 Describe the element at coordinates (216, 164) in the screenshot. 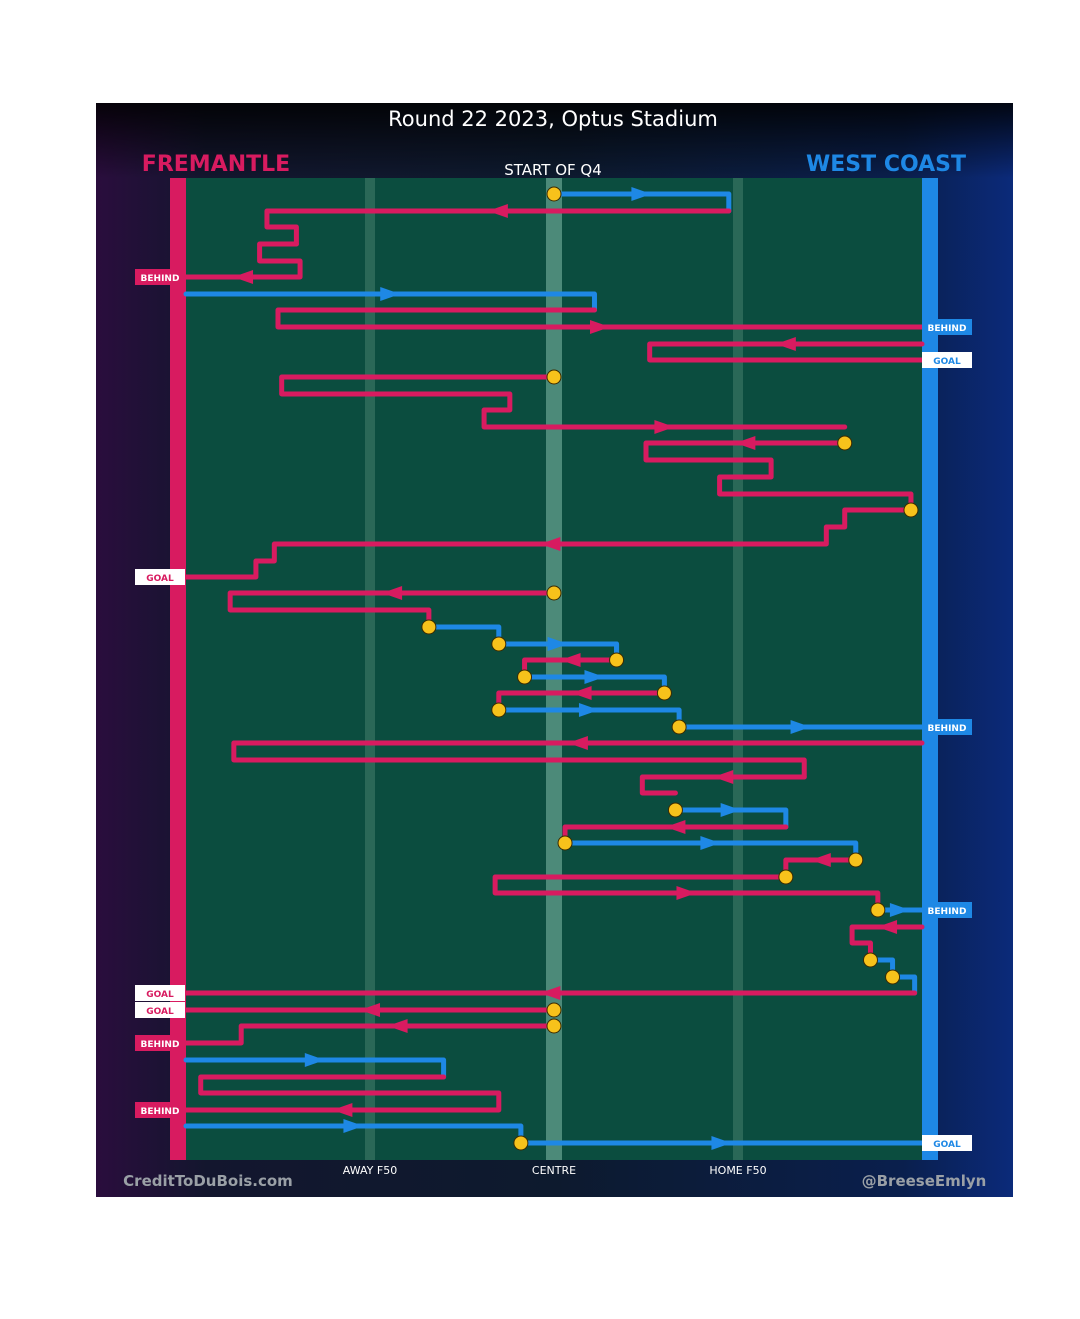

I see `team-left-name: FREMANTLE` at that location.